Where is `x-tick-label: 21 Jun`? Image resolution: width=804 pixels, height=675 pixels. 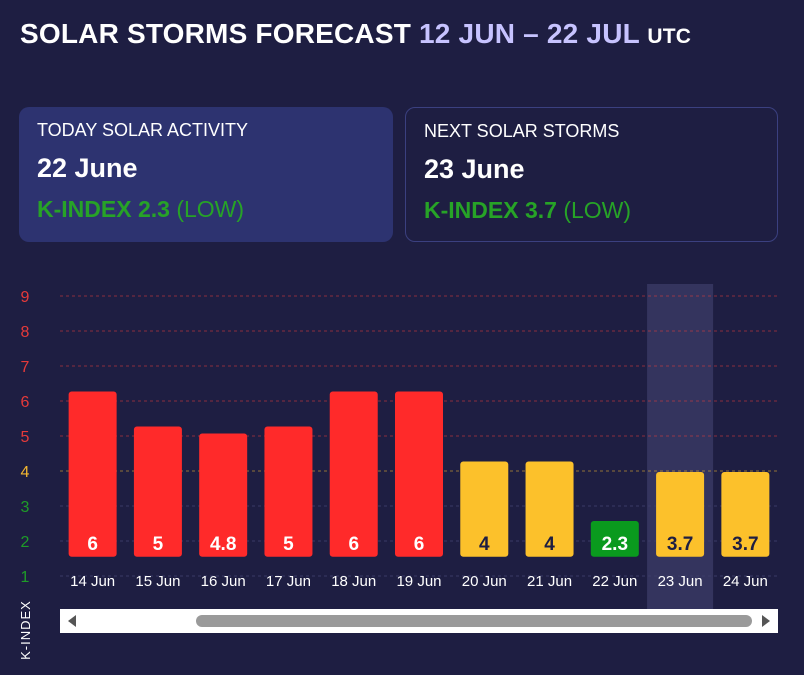
x-tick-label: 21 Jun is located at coordinates (549, 581).